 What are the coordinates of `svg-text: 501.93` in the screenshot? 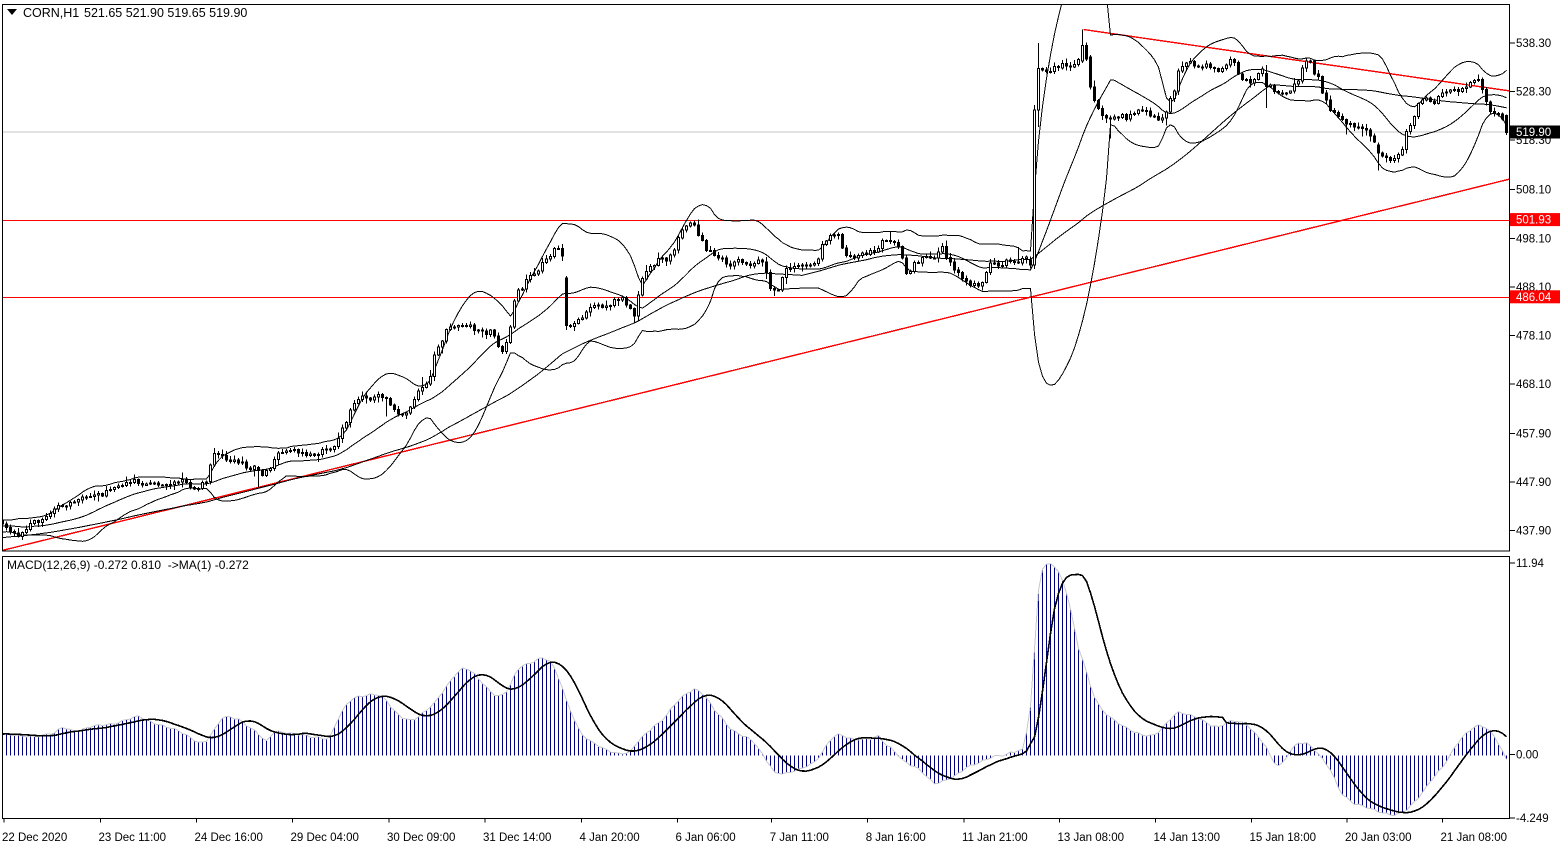 It's located at (1533, 221).